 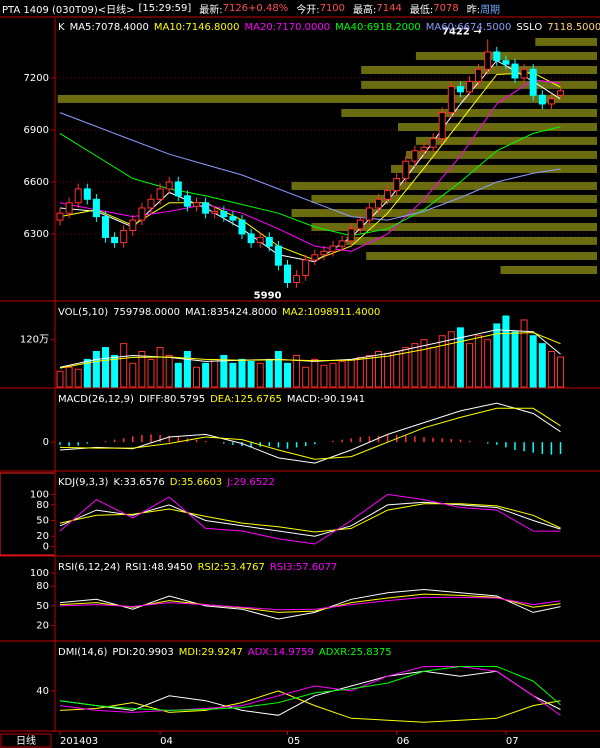 I want to click on y-tick-label: 20, so click(x=42, y=536).